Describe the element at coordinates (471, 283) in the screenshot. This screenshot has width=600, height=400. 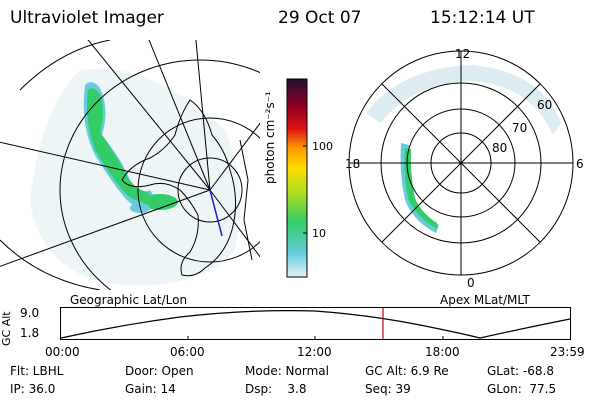
I see `mlt-label-0: 0` at that location.